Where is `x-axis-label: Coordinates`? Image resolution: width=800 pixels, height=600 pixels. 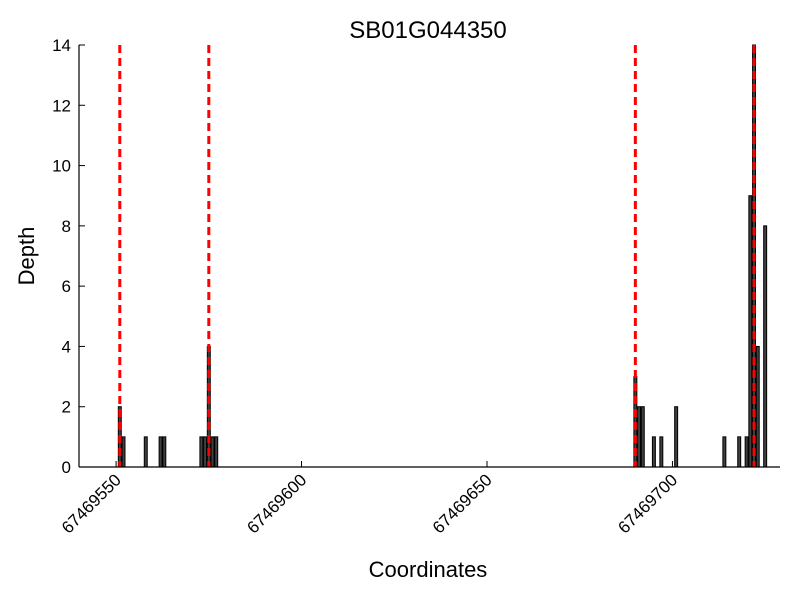 x-axis-label: Coordinates is located at coordinates (428, 569).